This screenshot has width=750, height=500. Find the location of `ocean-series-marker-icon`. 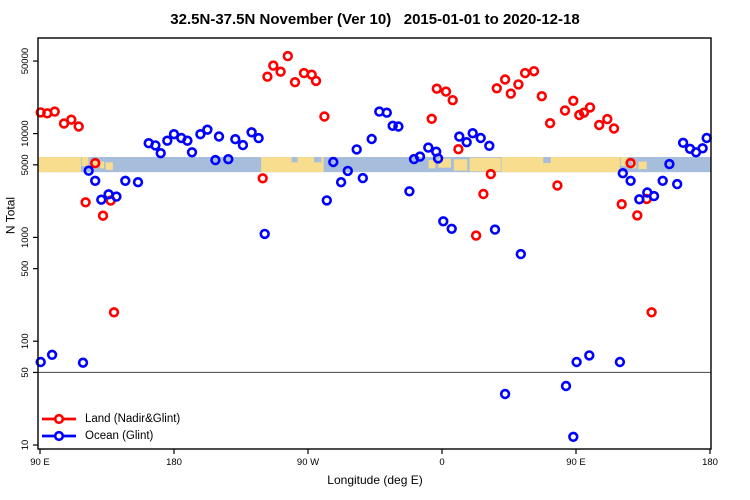

ocean-series-marker-icon is located at coordinates (59, 436).